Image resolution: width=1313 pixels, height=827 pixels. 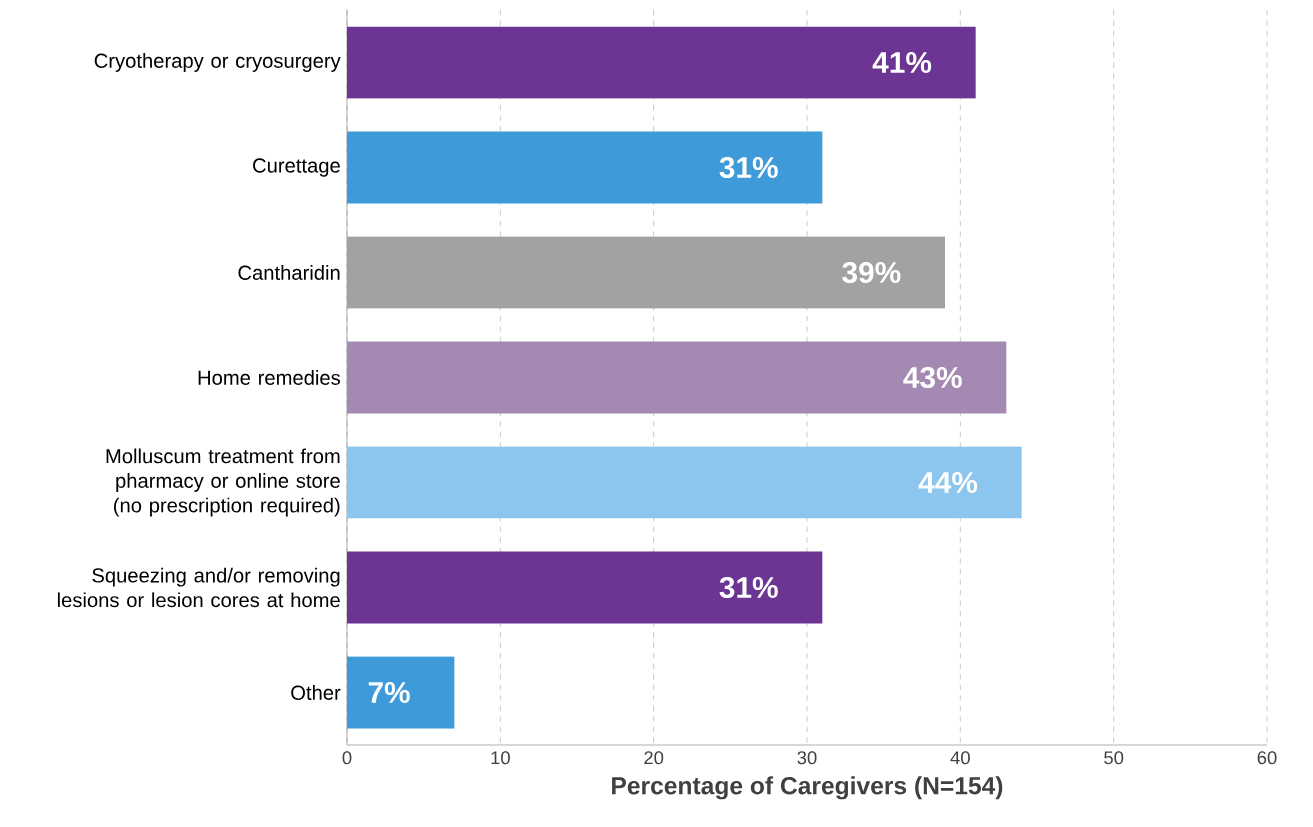 What do you see at coordinates (289, 272) in the screenshot?
I see `y-tick-label: Cantharidin` at bounding box center [289, 272].